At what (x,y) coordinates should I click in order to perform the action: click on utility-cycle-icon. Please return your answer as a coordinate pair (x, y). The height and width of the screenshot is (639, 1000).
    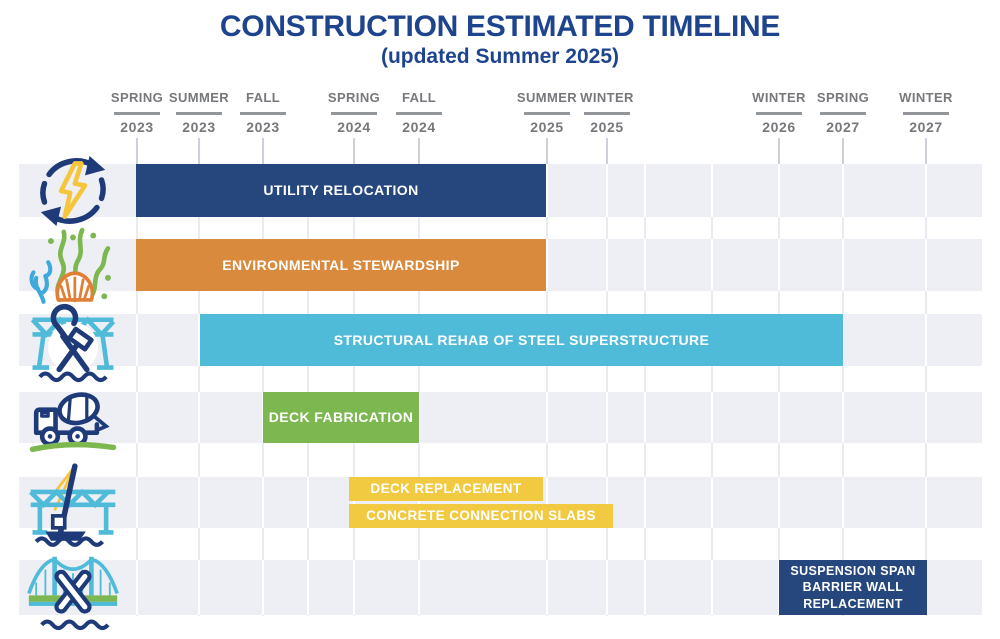
    Looking at the image, I should click on (73, 191).